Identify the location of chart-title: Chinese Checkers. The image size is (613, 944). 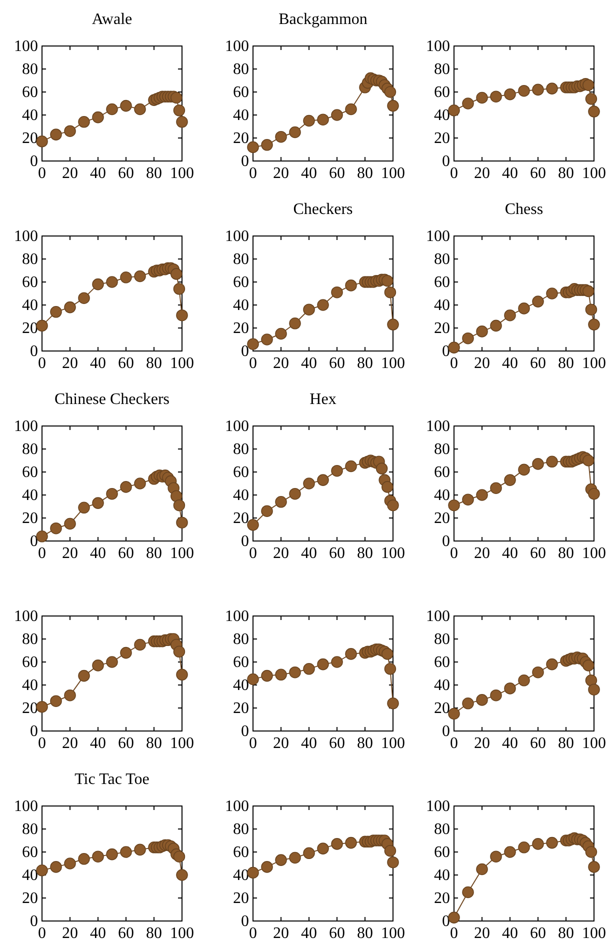
(112, 399).